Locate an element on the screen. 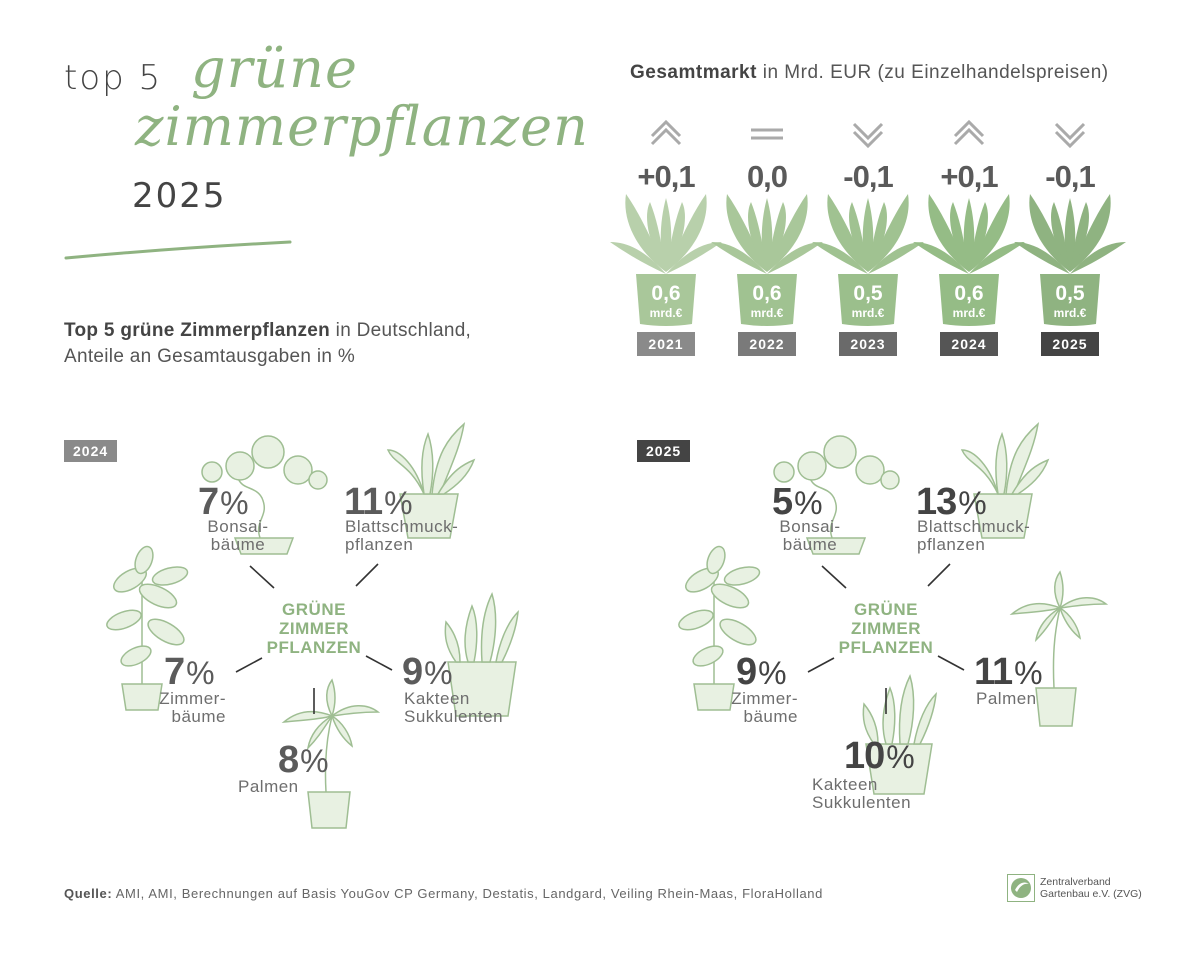  hero-year: 2025 is located at coordinates (179, 196).